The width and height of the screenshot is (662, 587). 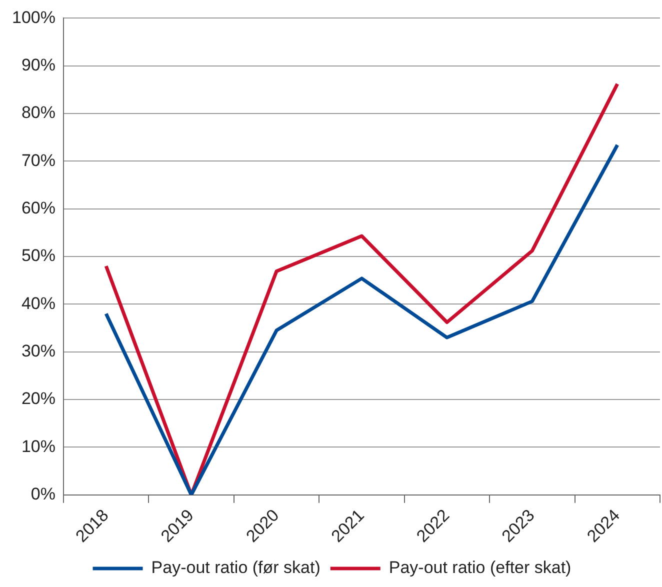 What do you see at coordinates (43, 494) in the screenshot?
I see `y-tick-label: 0%` at bounding box center [43, 494].